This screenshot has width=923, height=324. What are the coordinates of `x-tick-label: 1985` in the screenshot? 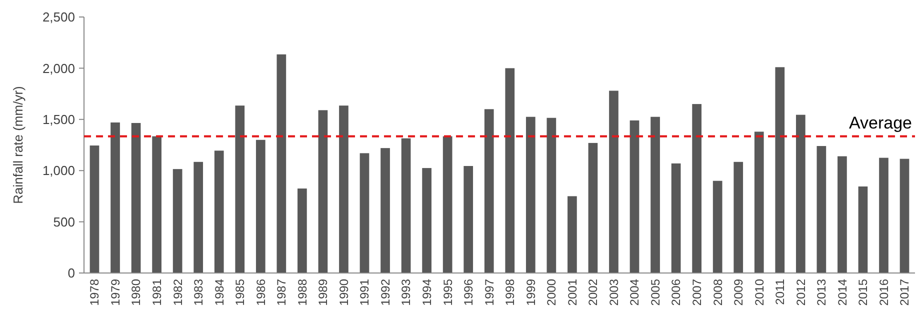 It's located at (240, 292).